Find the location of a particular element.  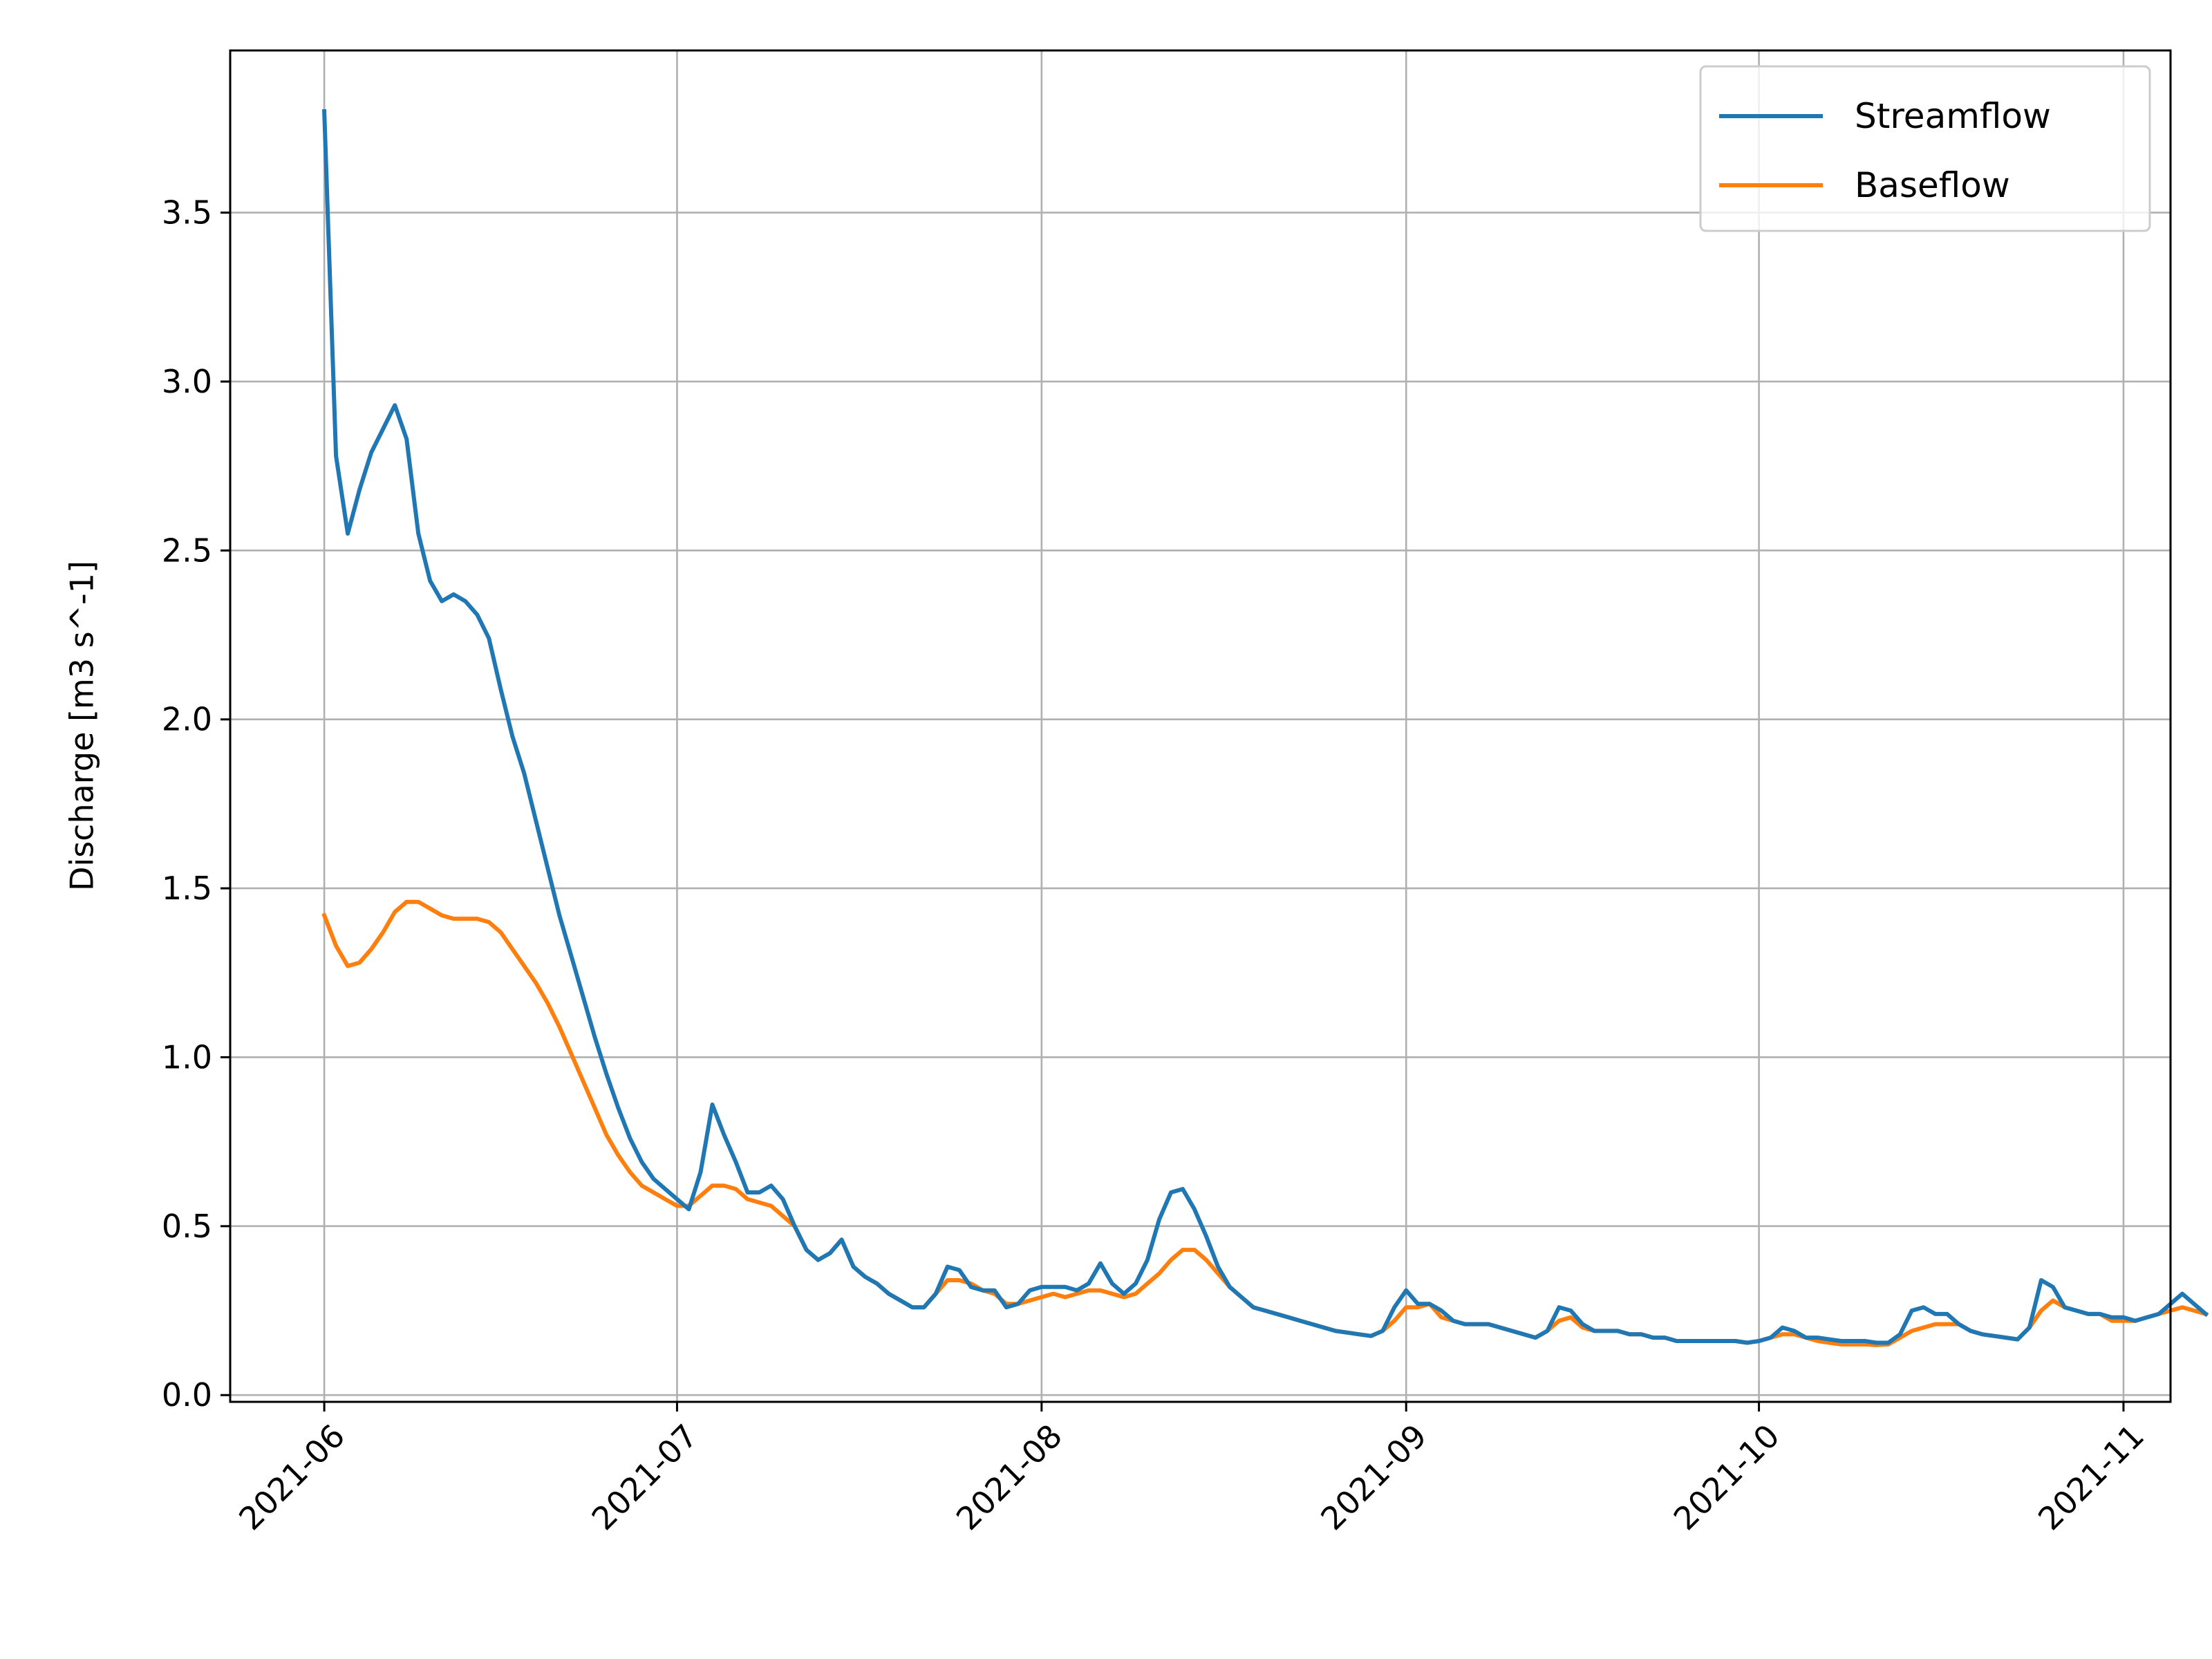

legend-box is located at coordinates (1925, 148).